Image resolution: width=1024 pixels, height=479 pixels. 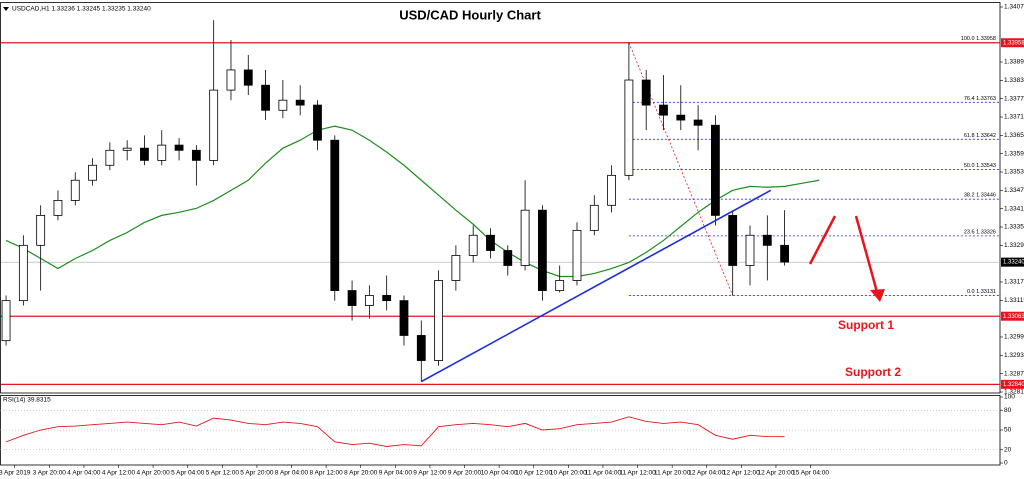 I want to click on x-tick-label: 5 Apr 12:00, so click(x=223, y=473).